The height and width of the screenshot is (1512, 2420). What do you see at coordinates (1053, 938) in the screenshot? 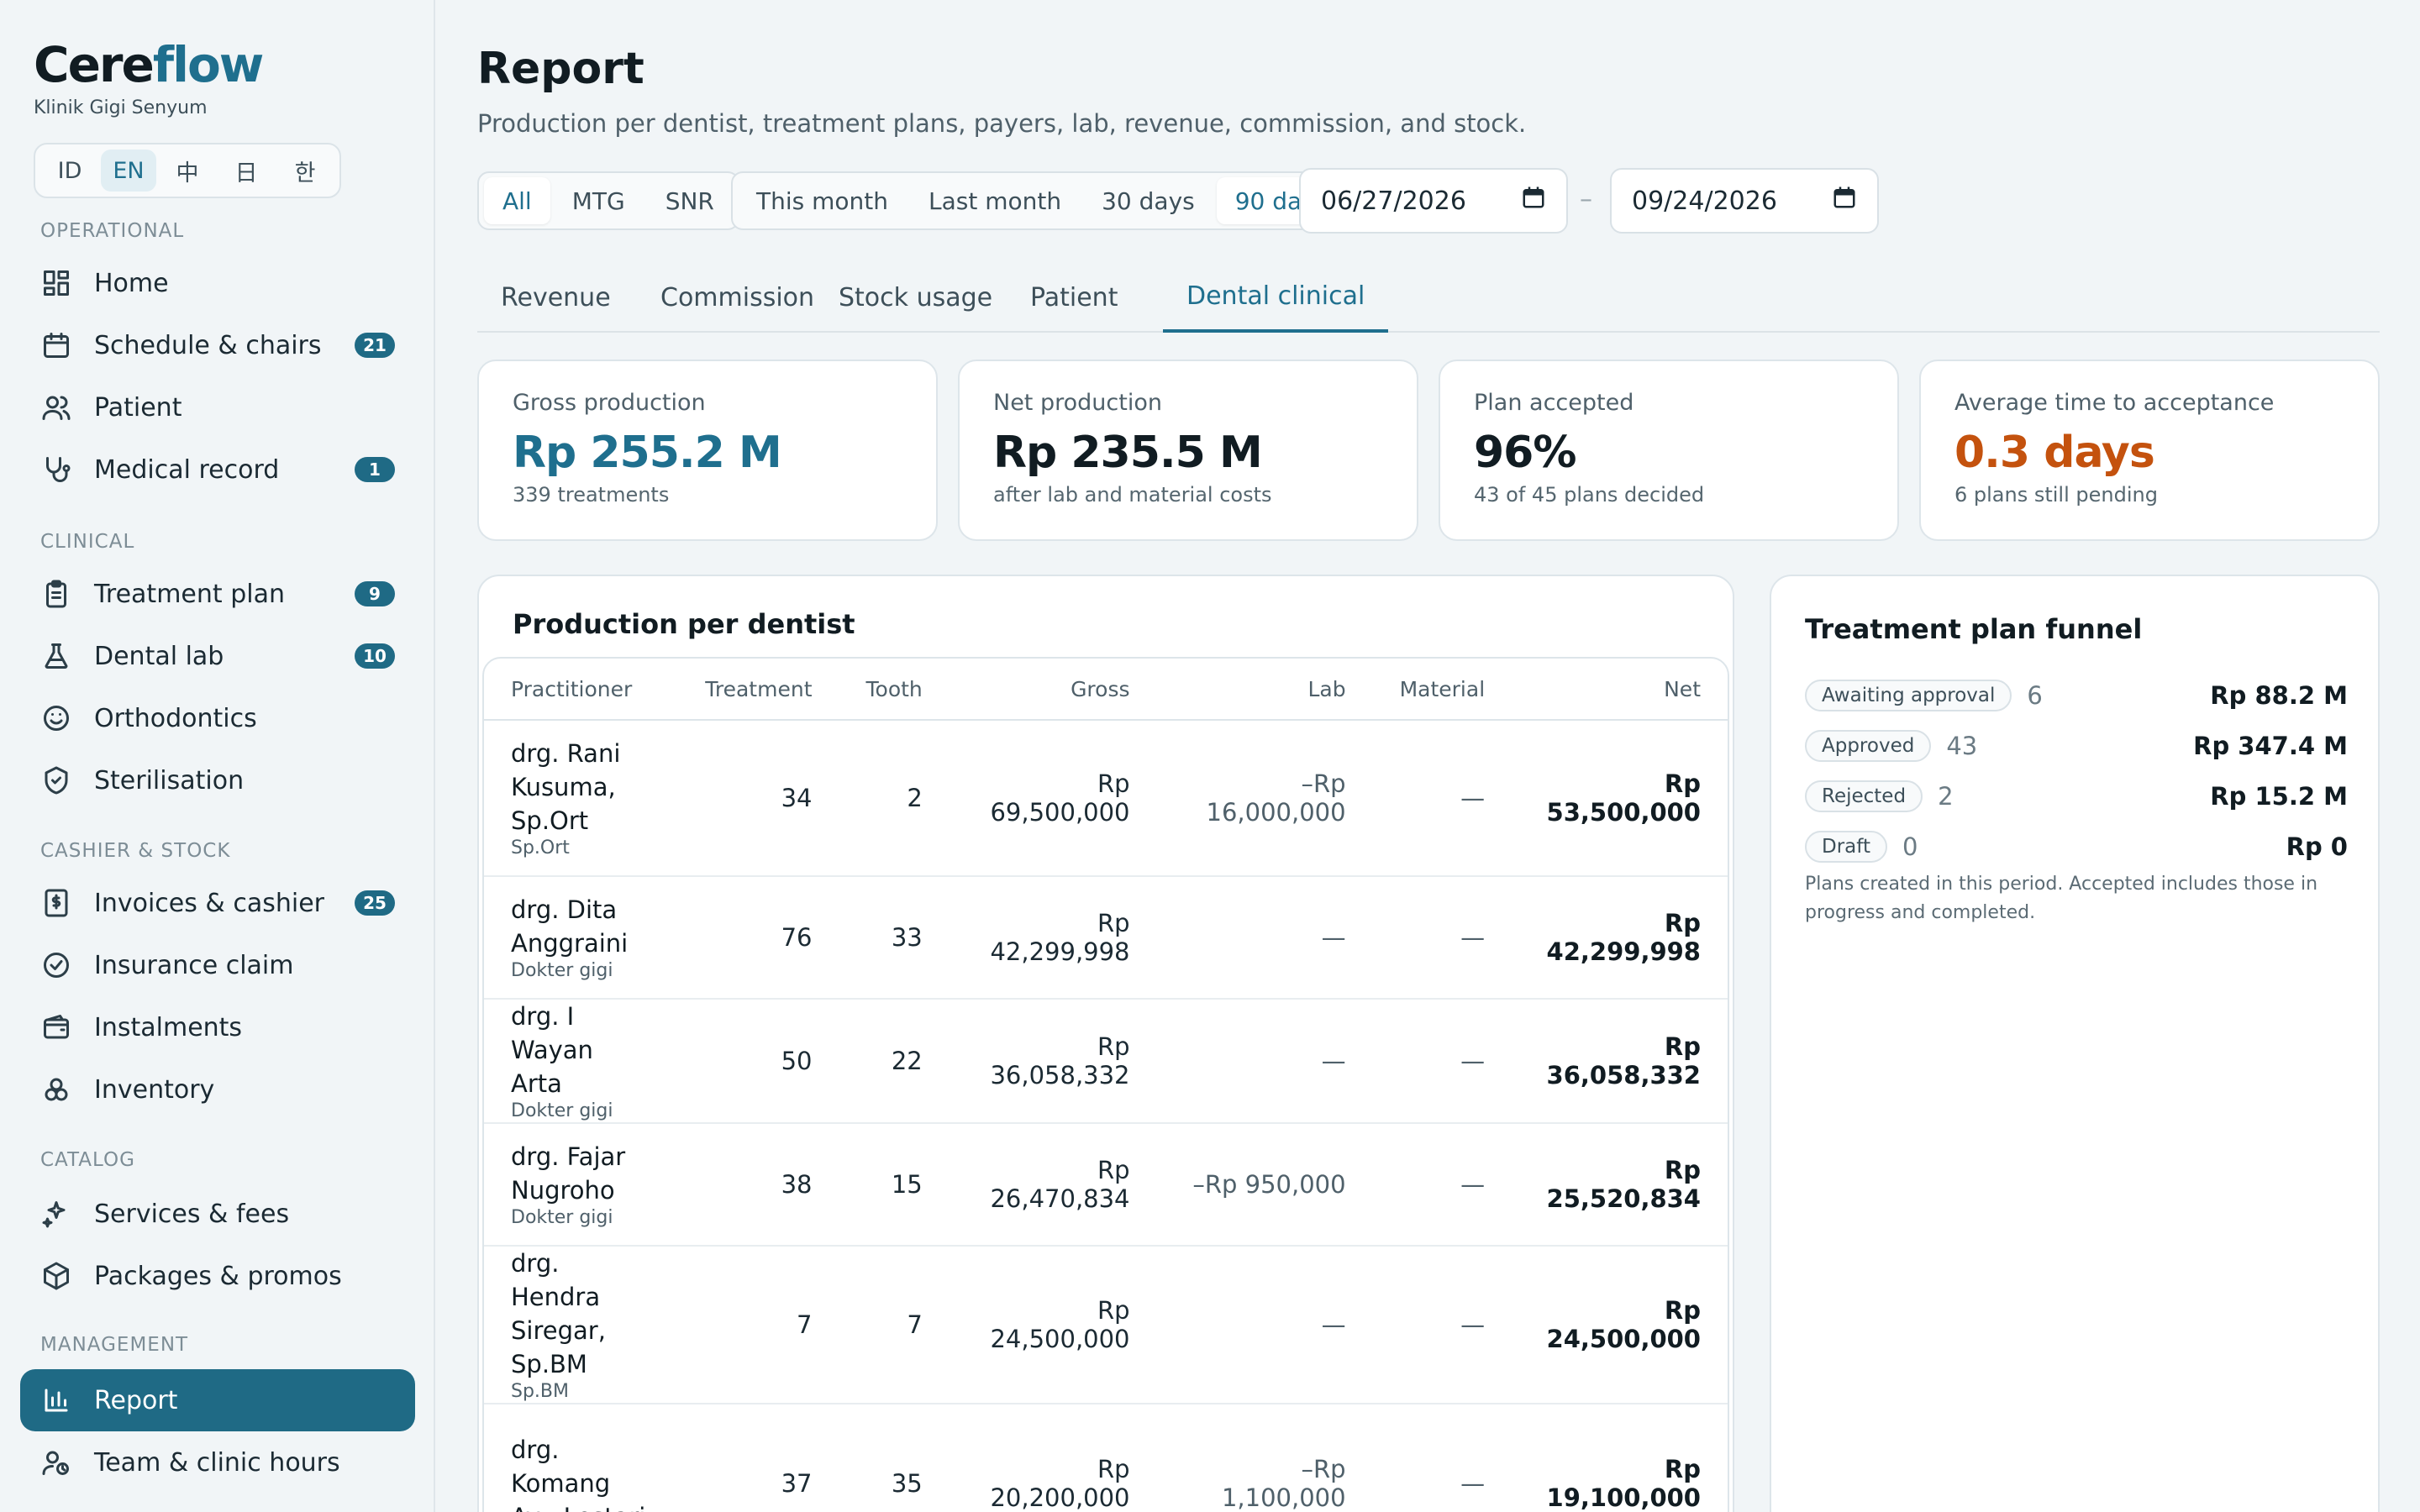
I see `gross-cell: Rp 42,299,998` at bounding box center [1053, 938].